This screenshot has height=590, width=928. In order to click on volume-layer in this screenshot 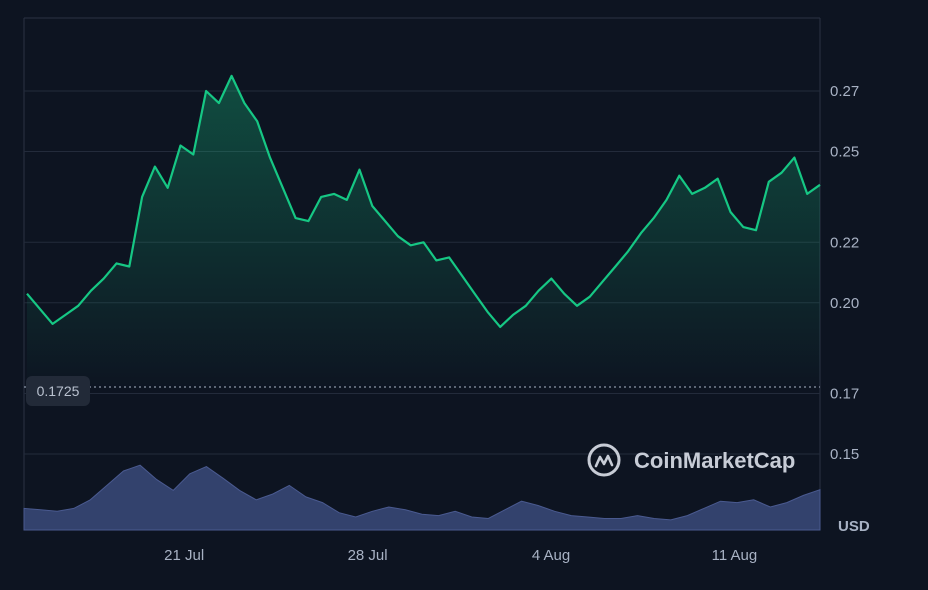, I will do `click(422, 497)`.